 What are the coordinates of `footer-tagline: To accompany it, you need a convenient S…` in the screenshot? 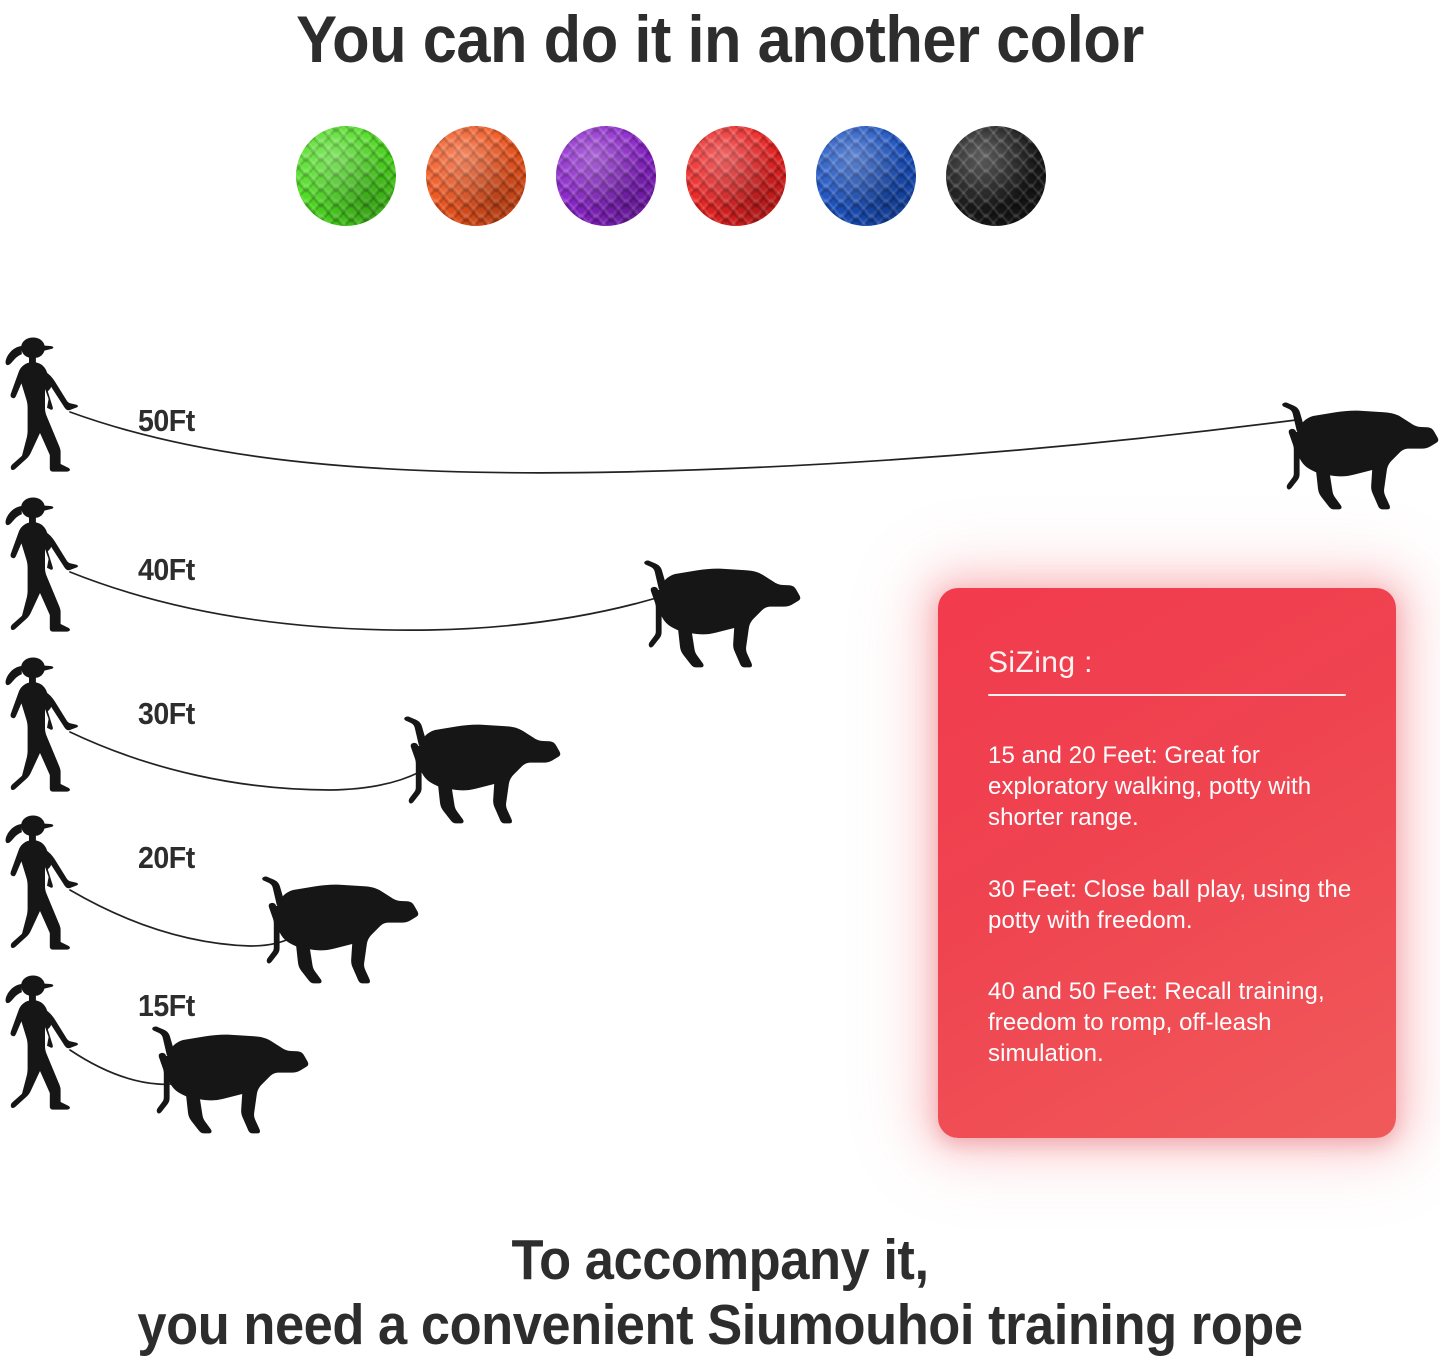 It's located at (720, 1293).